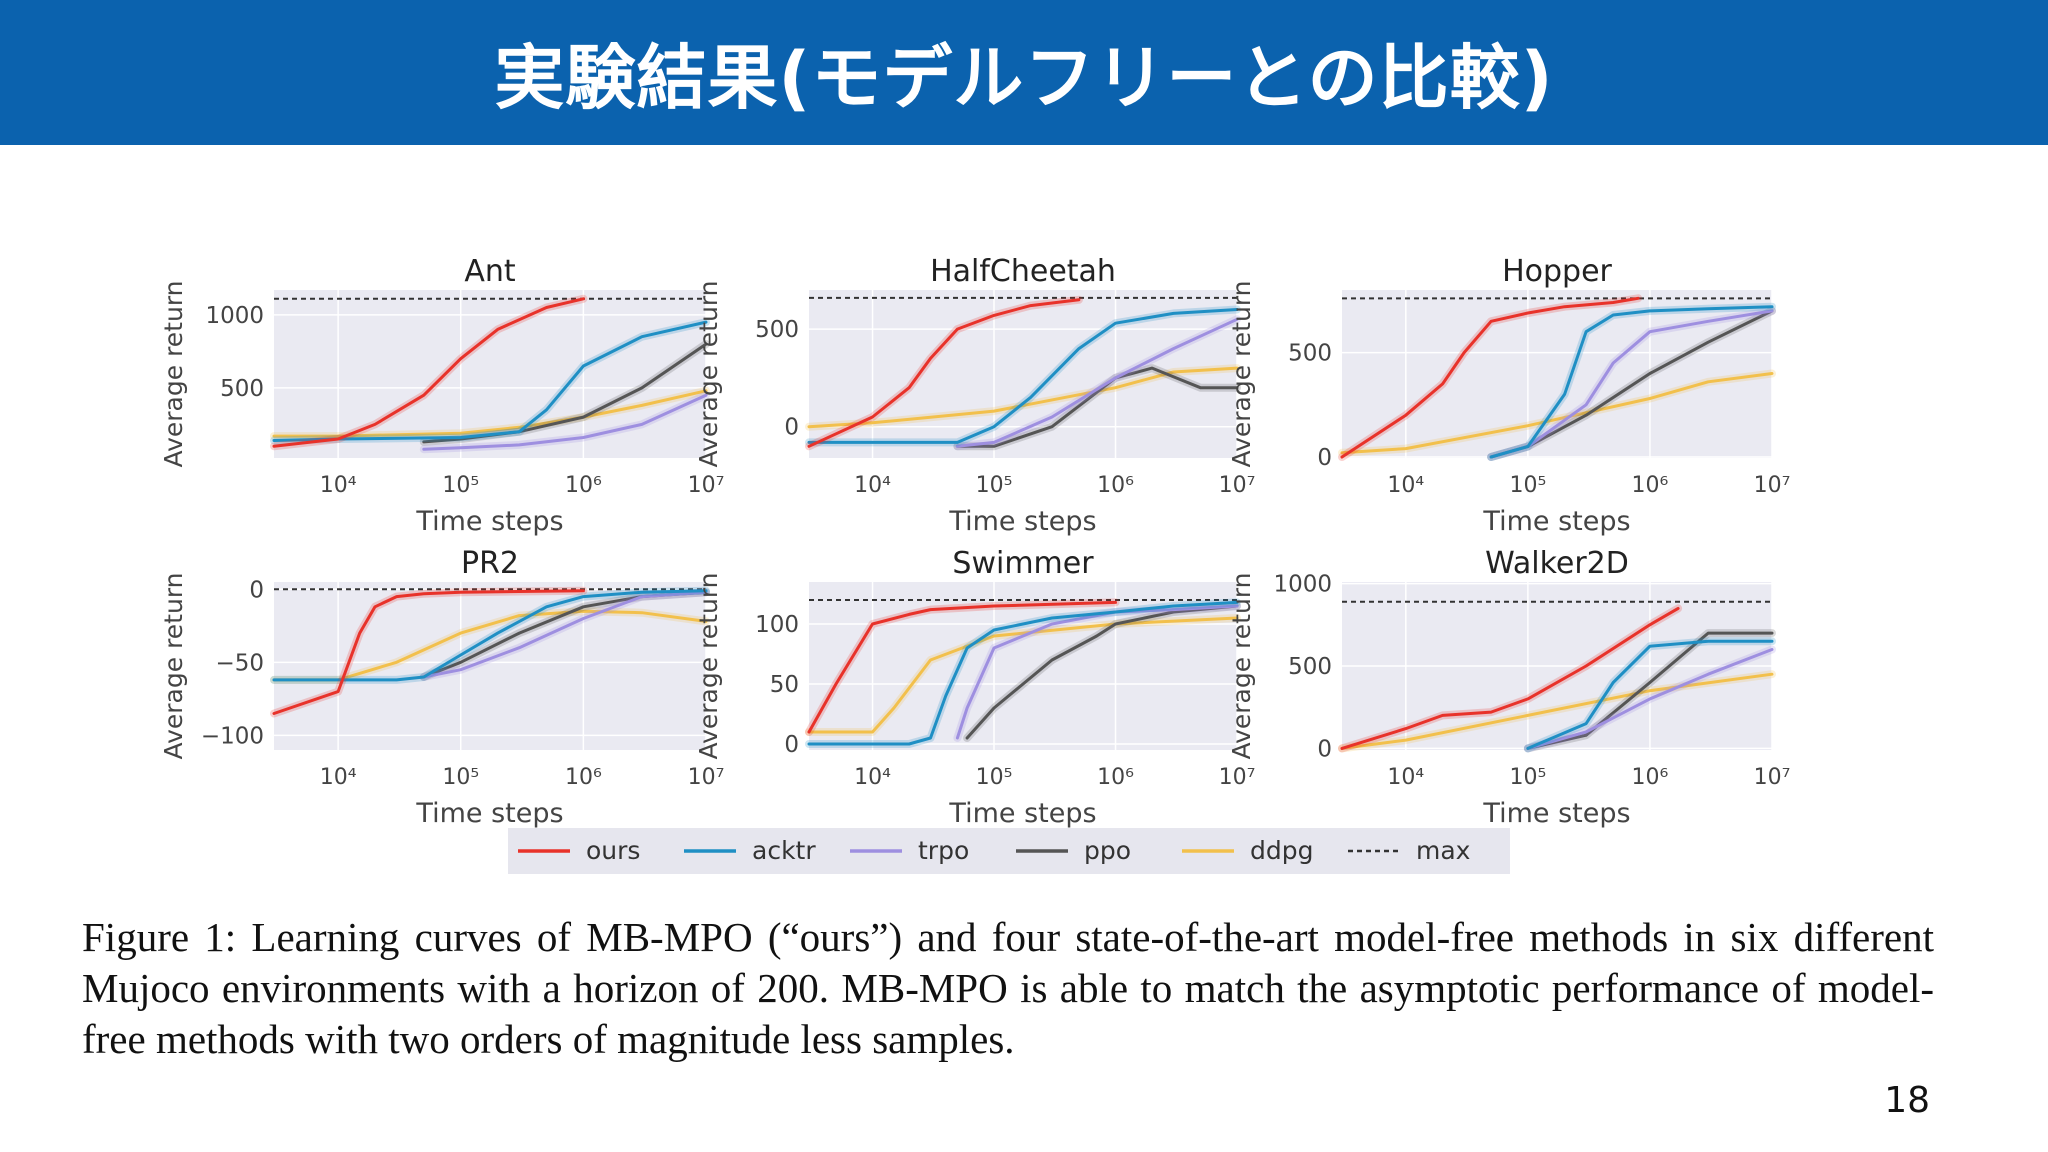  What do you see at coordinates (1557, 271) in the screenshot?
I see `subplot-title: Hopper` at bounding box center [1557, 271].